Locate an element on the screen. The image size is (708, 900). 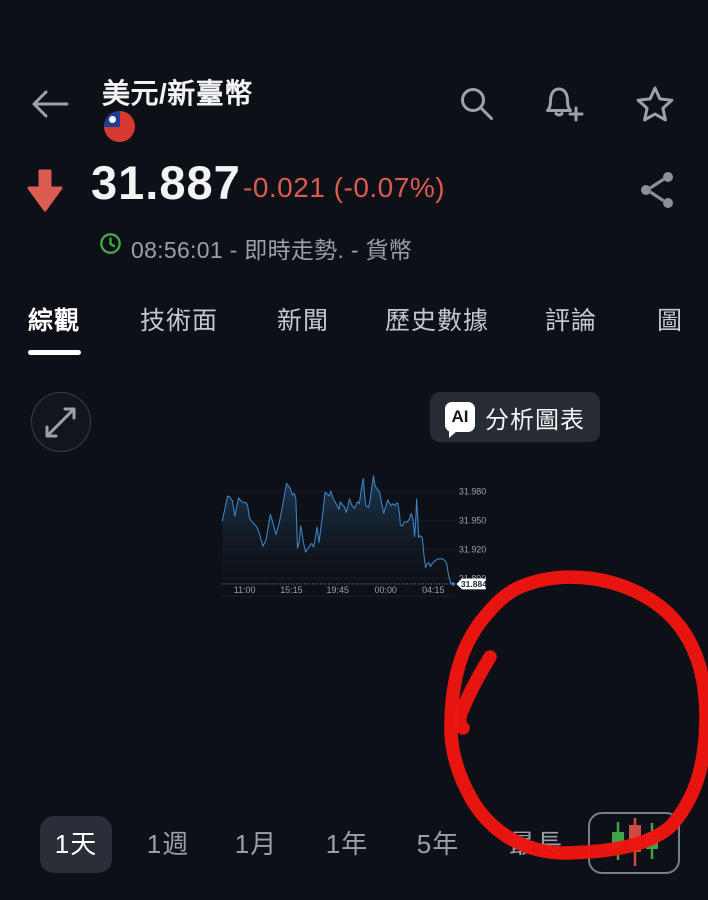
alert-add-button is located at coordinates (563, 103).